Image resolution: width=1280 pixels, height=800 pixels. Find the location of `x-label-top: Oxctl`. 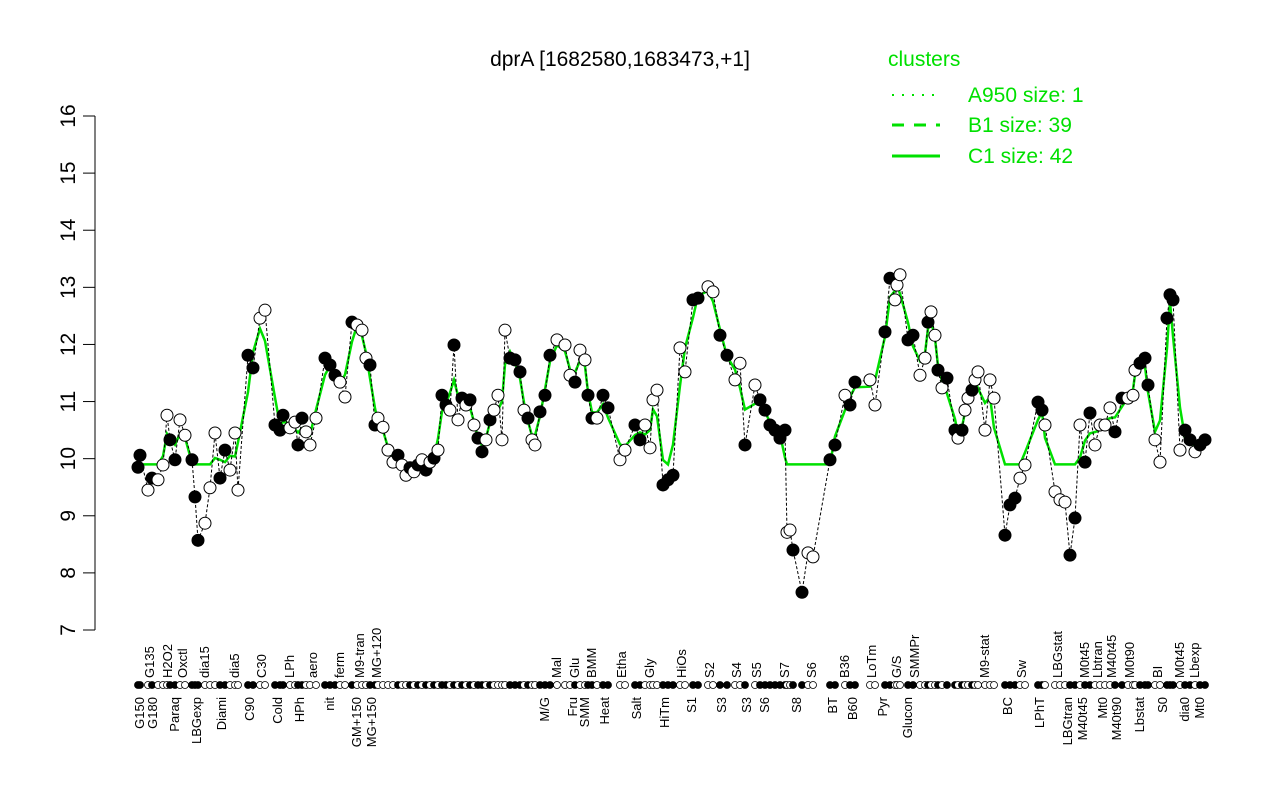

x-label-top: Oxctl is located at coordinates (182, 663).